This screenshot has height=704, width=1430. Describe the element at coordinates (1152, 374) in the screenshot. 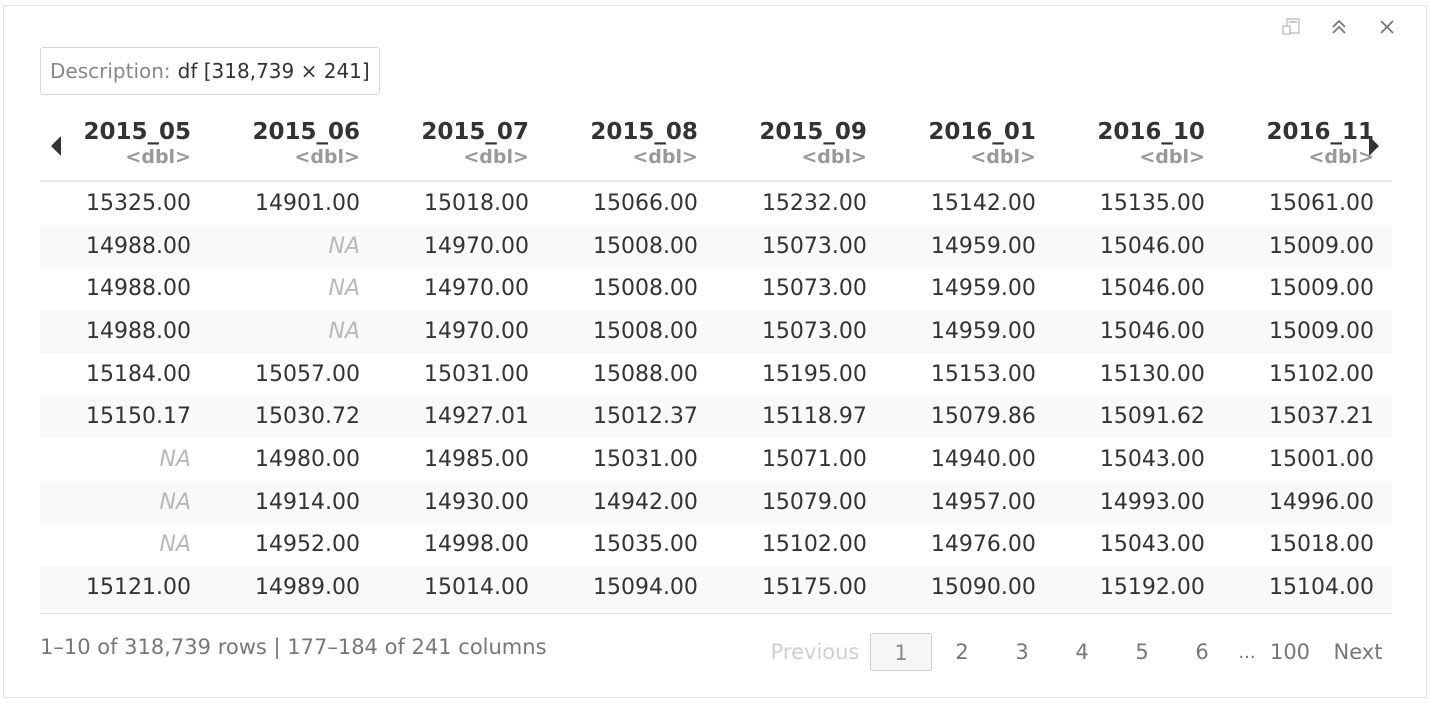

I see `table-cell: 15130.00` at that location.